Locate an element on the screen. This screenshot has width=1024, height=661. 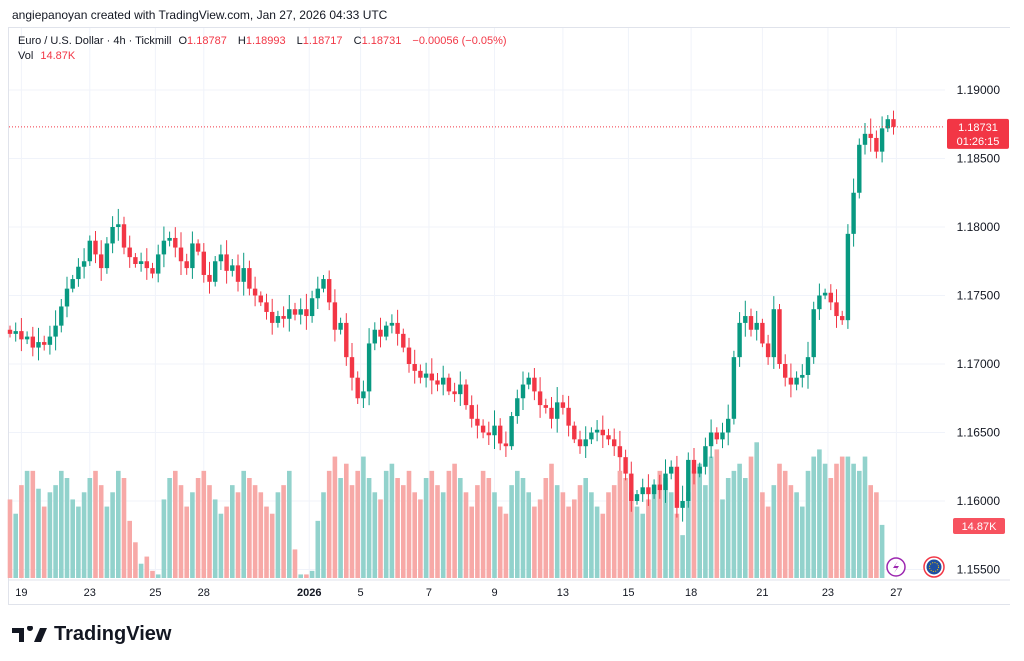
high-label: H is located at coordinates (241, 41).